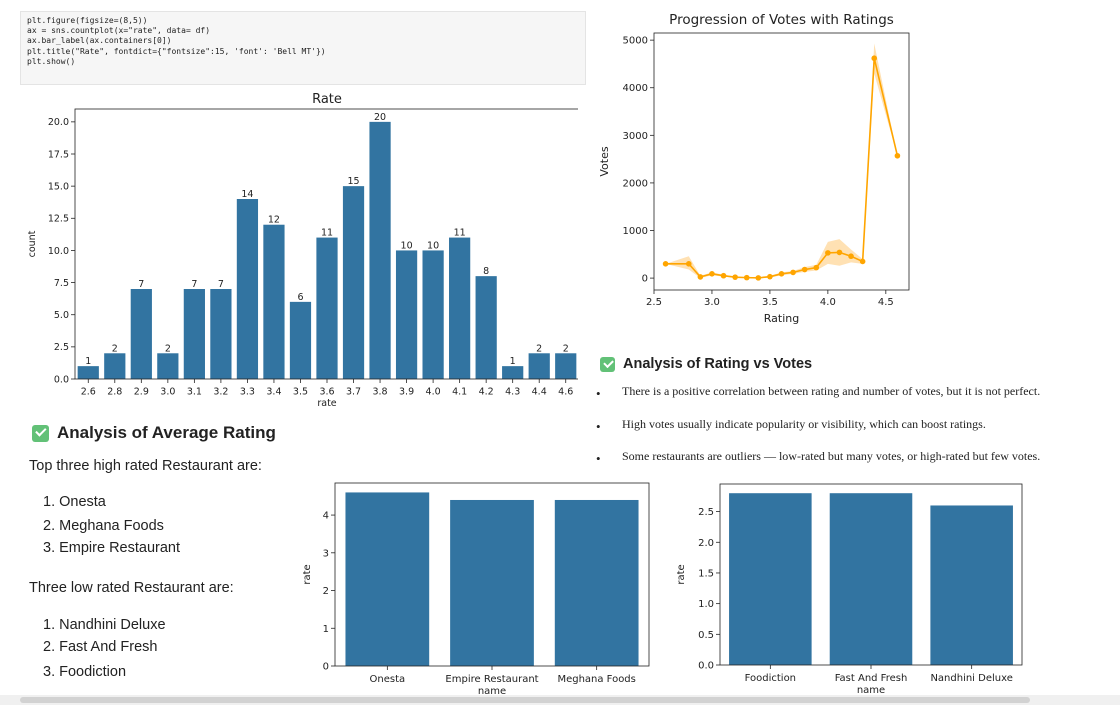 Image resolution: width=1120 pixels, height=705 pixels. I want to click on horizontal-scrollbar, so click(560, 700).